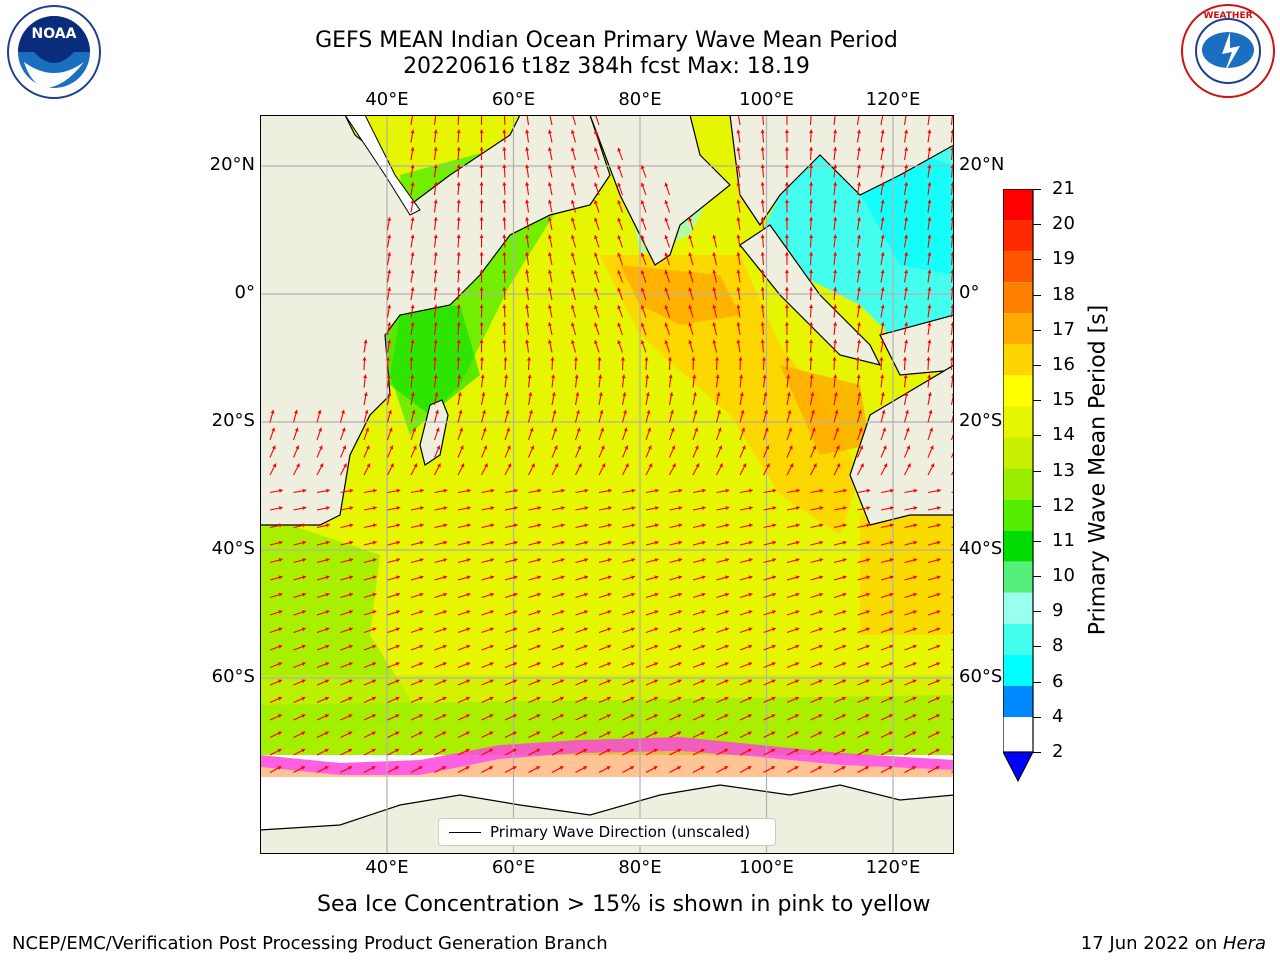  Describe the element at coordinates (1063, 470) in the screenshot. I see `colorbar-tick: 13` at that location.